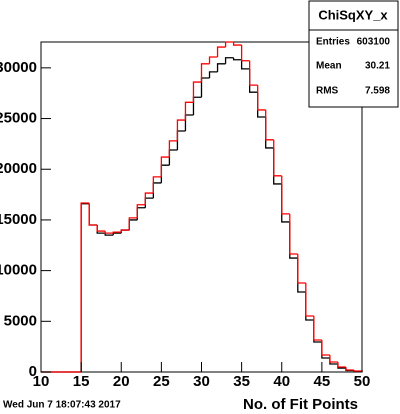 This screenshot has height=414, width=400. I want to click on x-tick-label: 45, so click(322, 381).